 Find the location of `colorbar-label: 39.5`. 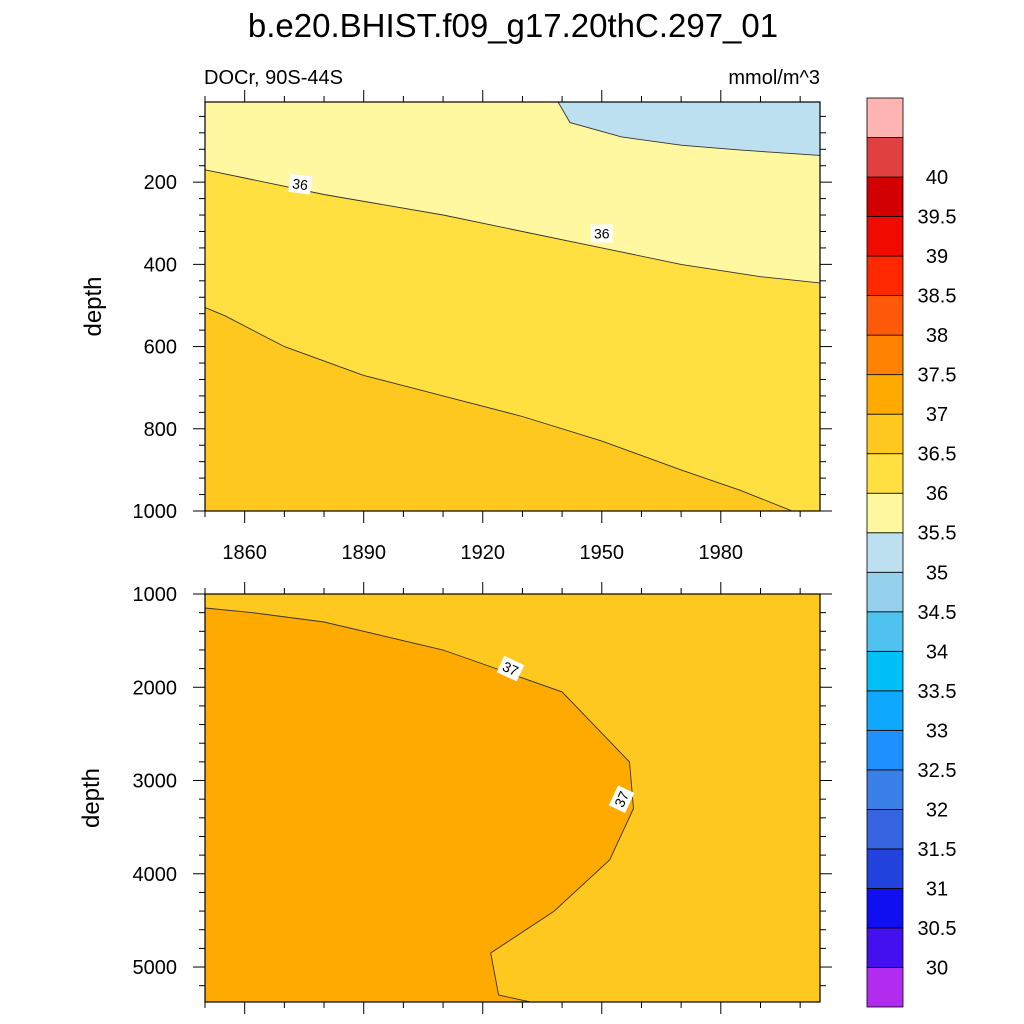

colorbar-label: 39.5 is located at coordinates (937, 218).